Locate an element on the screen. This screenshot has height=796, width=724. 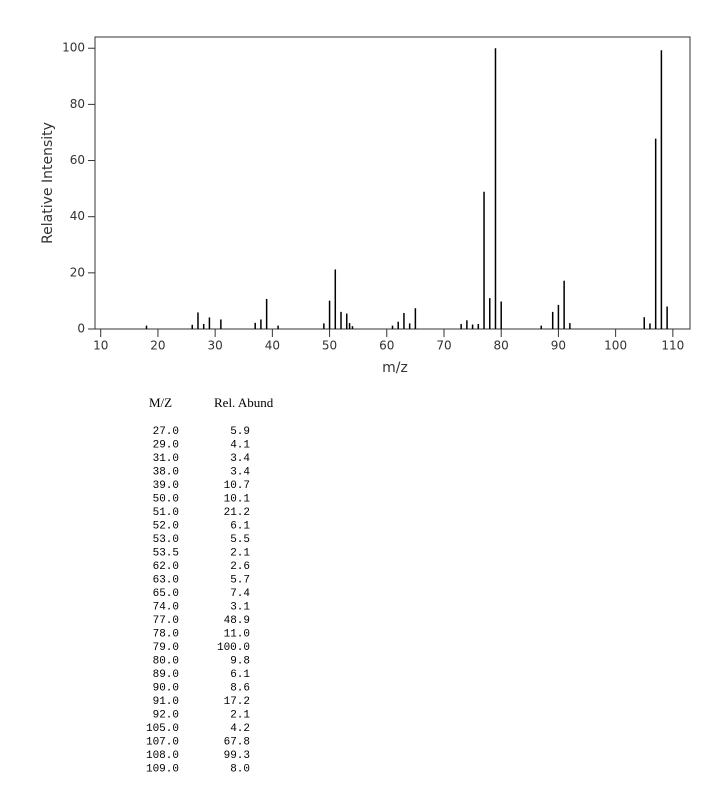
table-cell: 74.0 is located at coordinates (166, 608).